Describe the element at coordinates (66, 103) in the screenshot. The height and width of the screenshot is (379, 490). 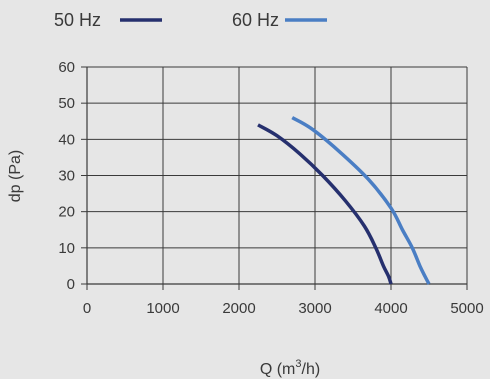
I see `y-tick-label-50: 50` at that location.